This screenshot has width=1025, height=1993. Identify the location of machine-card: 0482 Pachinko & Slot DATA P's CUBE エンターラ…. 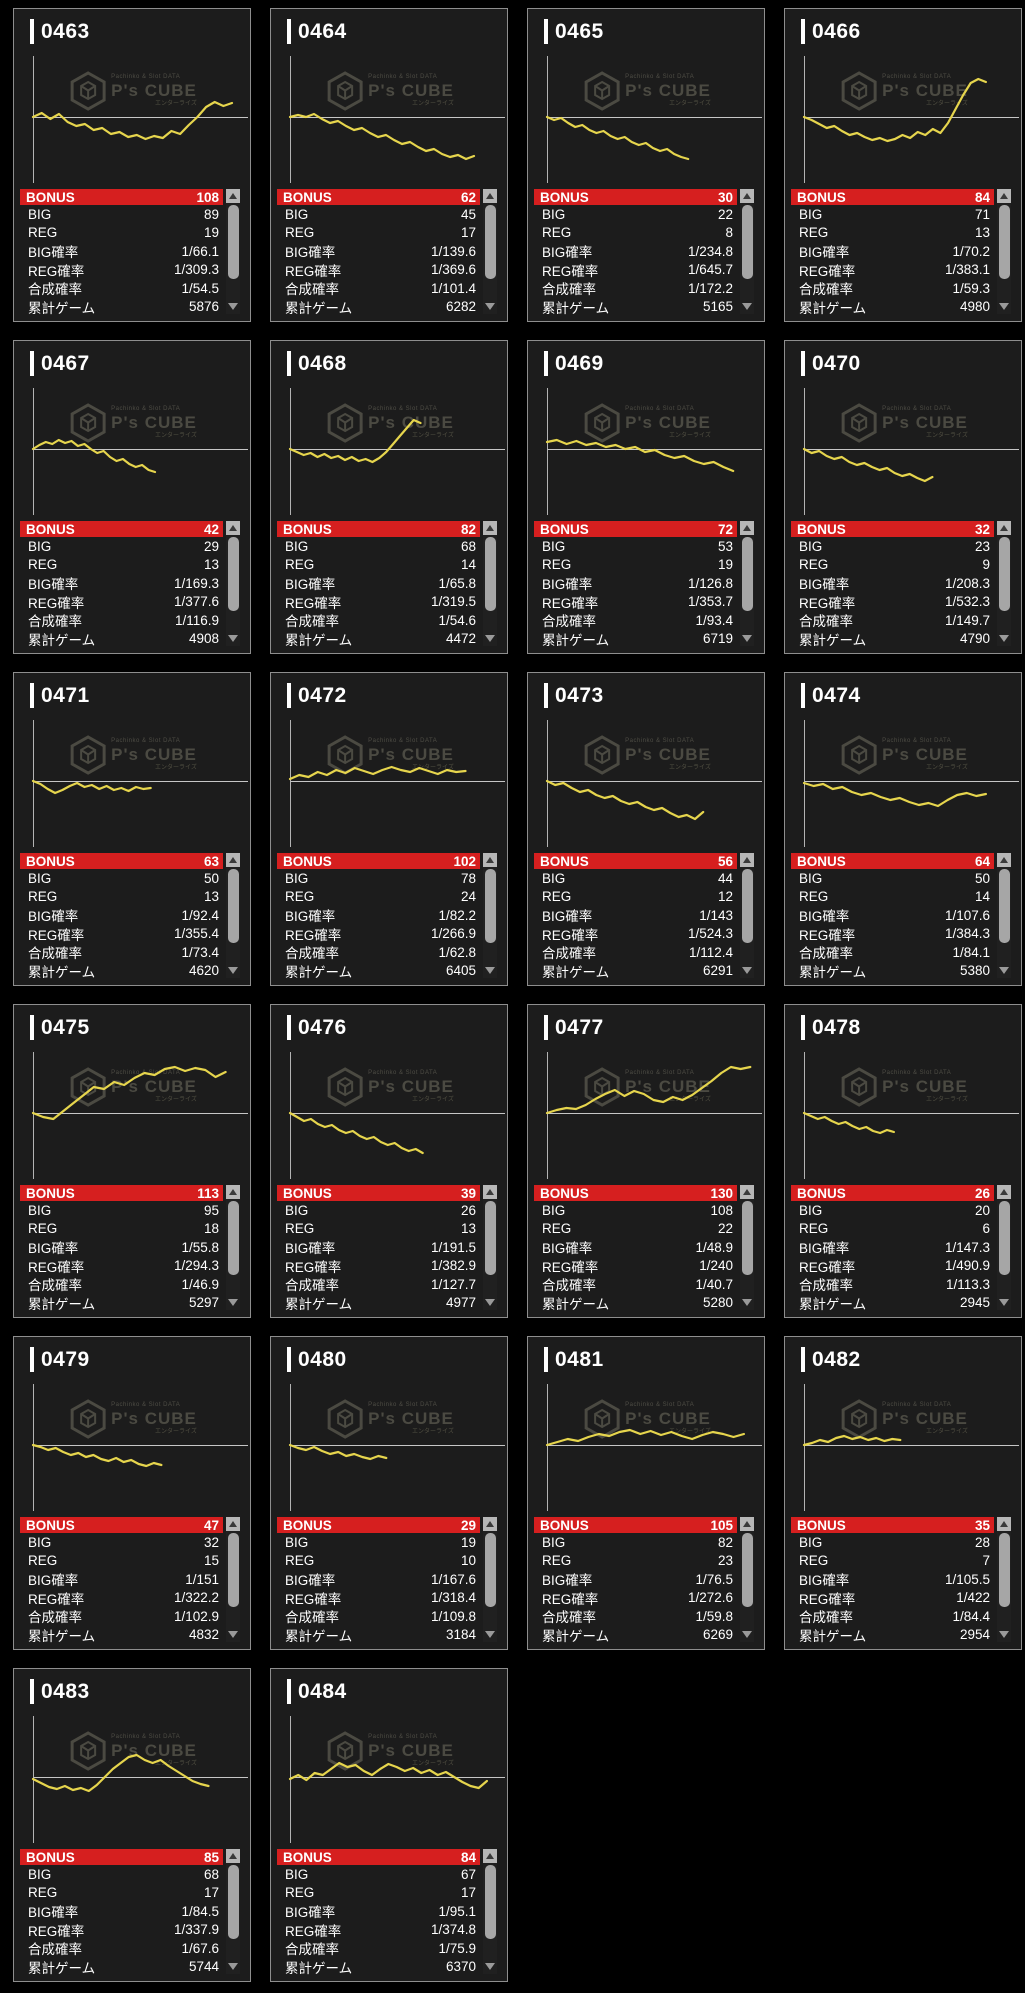
(903, 1493).